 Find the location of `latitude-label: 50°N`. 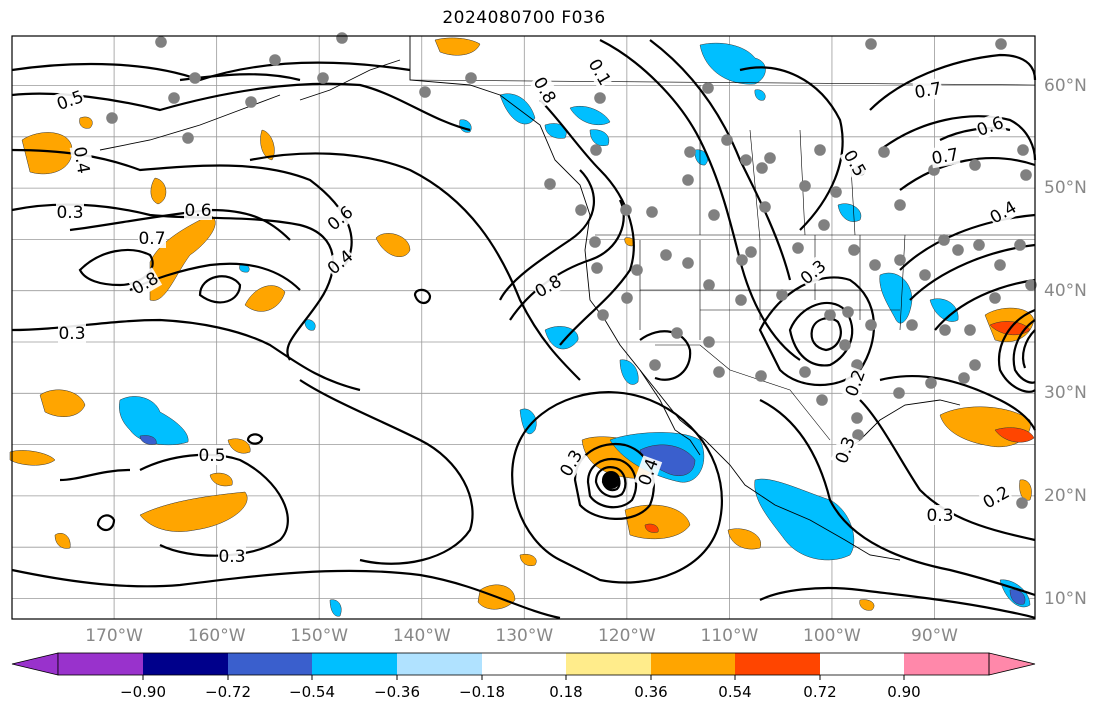

latitude-label: 50°N is located at coordinates (1065, 188).